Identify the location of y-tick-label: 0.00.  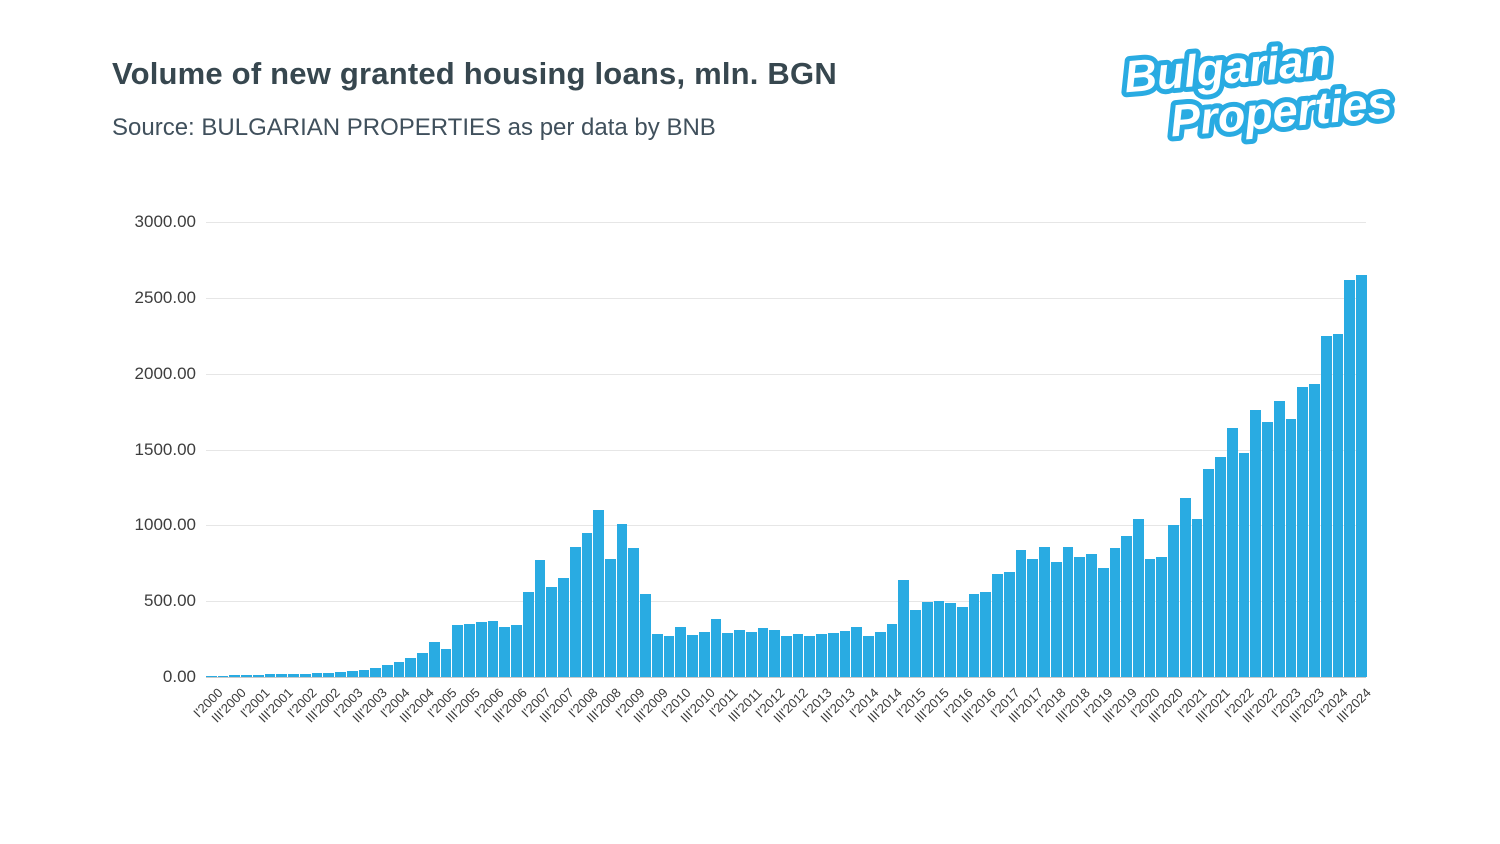
(179, 676).